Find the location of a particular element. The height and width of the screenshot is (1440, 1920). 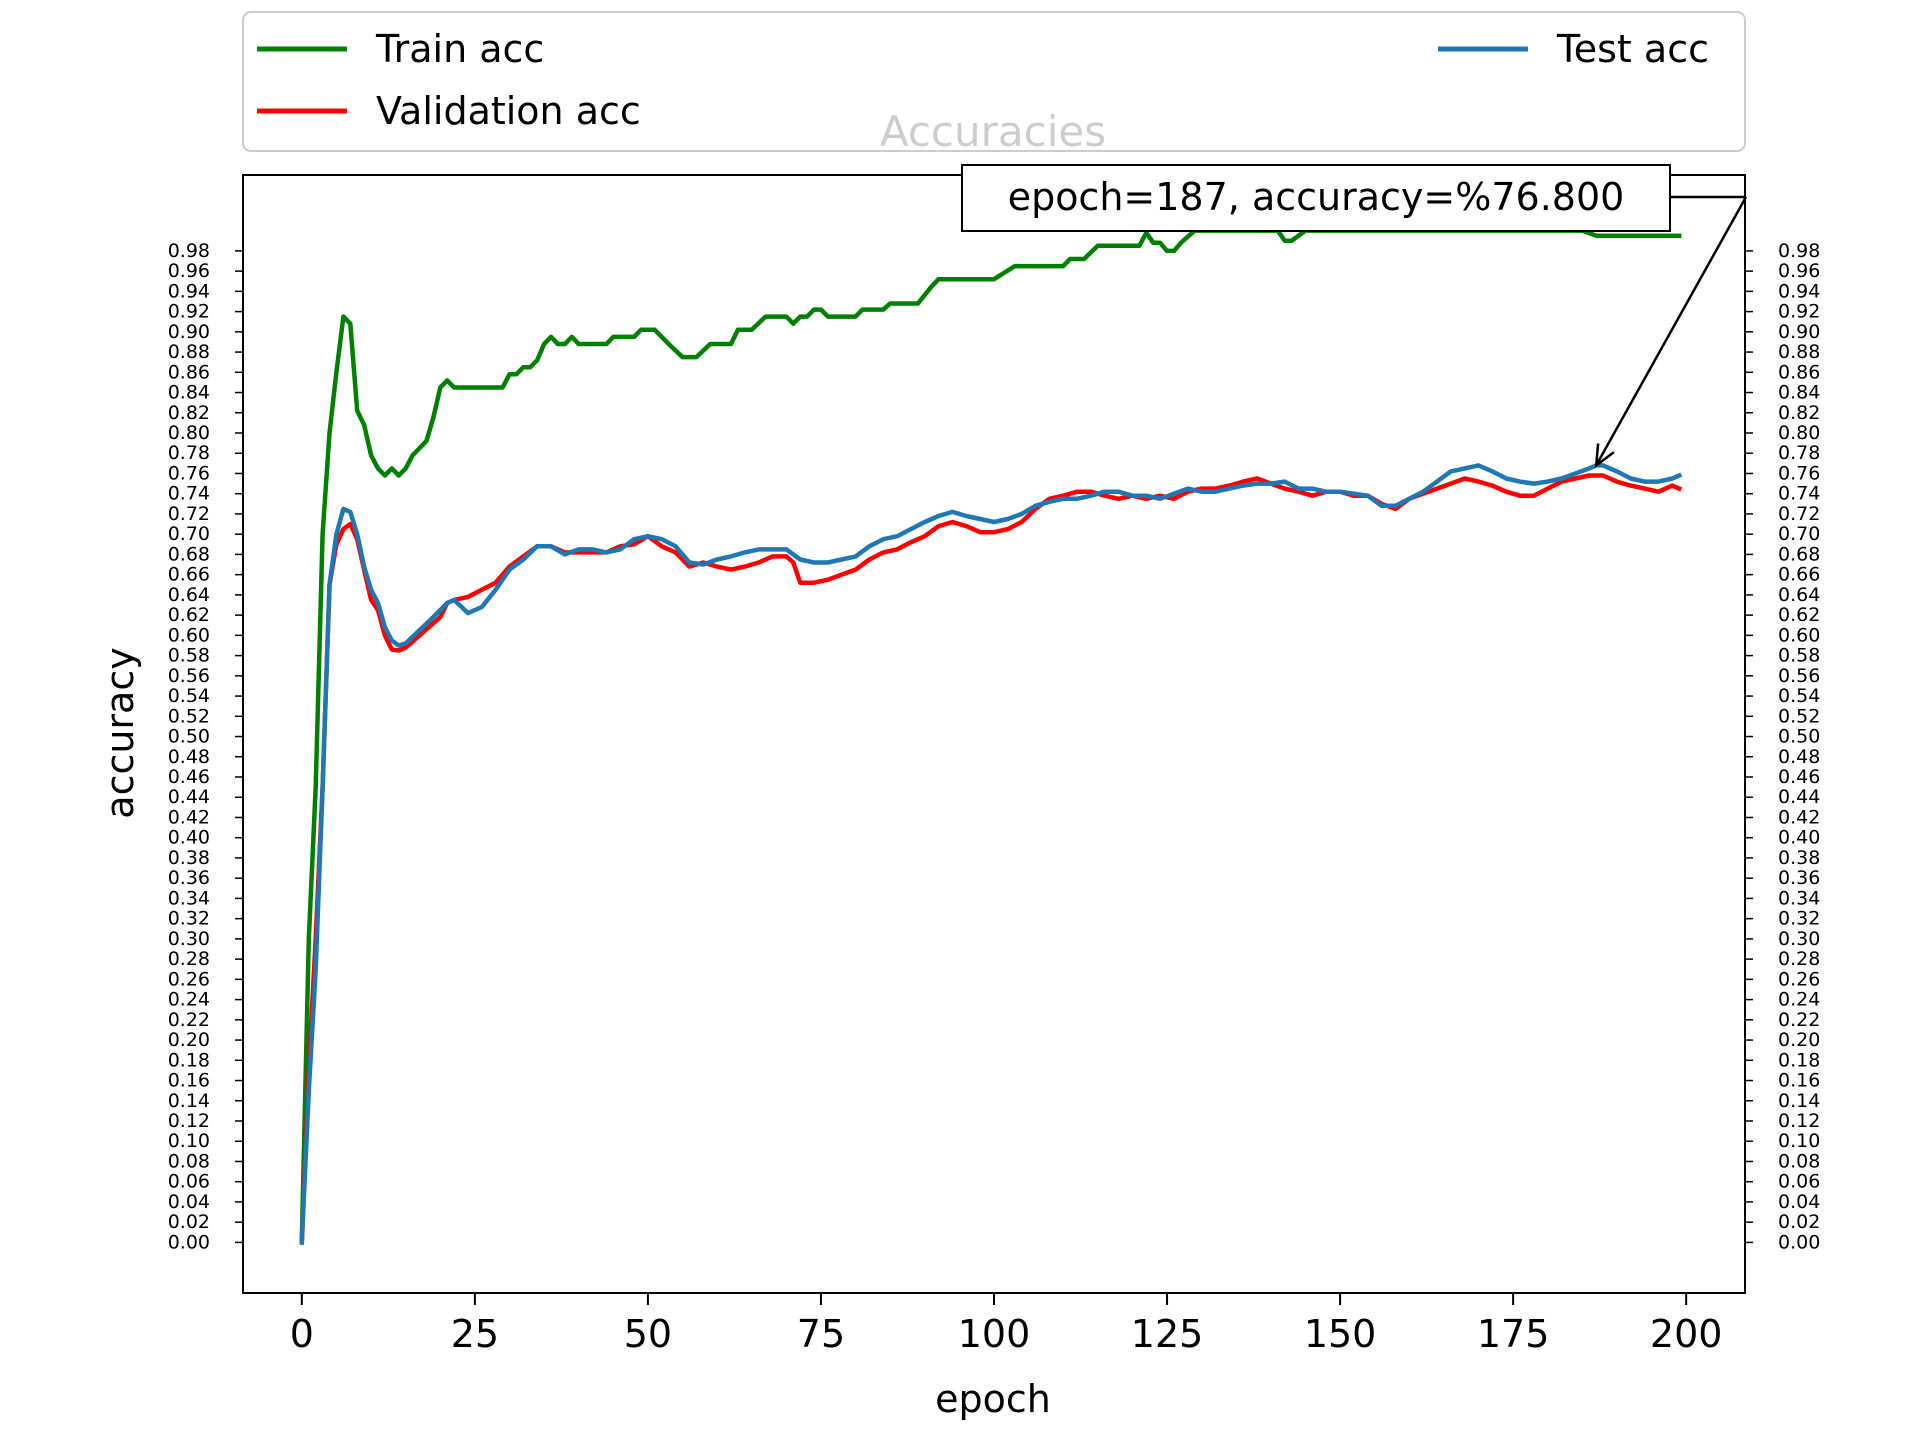

y-tick-label-right: 0.68 is located at coordinates (1799, 554).